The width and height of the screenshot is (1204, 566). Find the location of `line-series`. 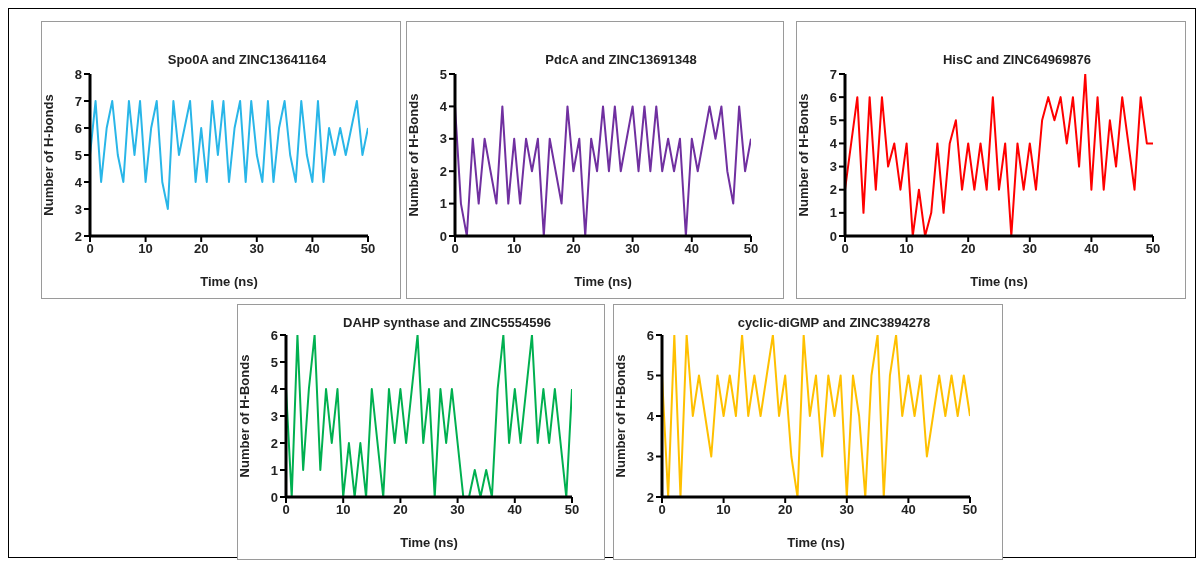

line-series is located at coordinates (229, 155).